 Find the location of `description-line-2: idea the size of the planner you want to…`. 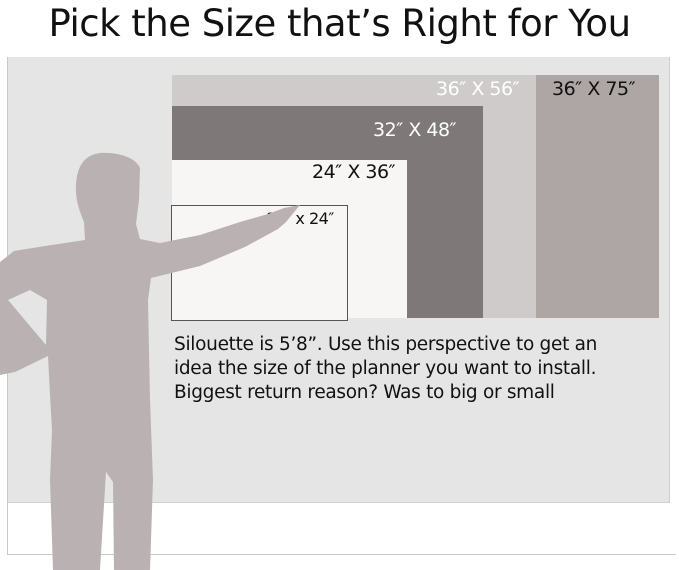

description-line-2: idea the size of the planner you want to… is located at coordinates (385, 368).